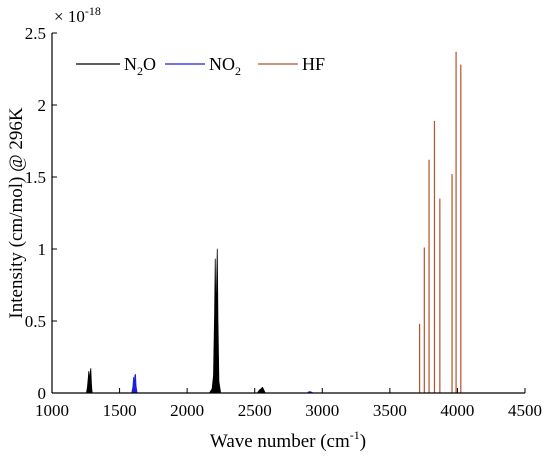 The height and width of the screenshot is (458, 550). I want to click on legend-label-hf: HF, so click(313, 64).